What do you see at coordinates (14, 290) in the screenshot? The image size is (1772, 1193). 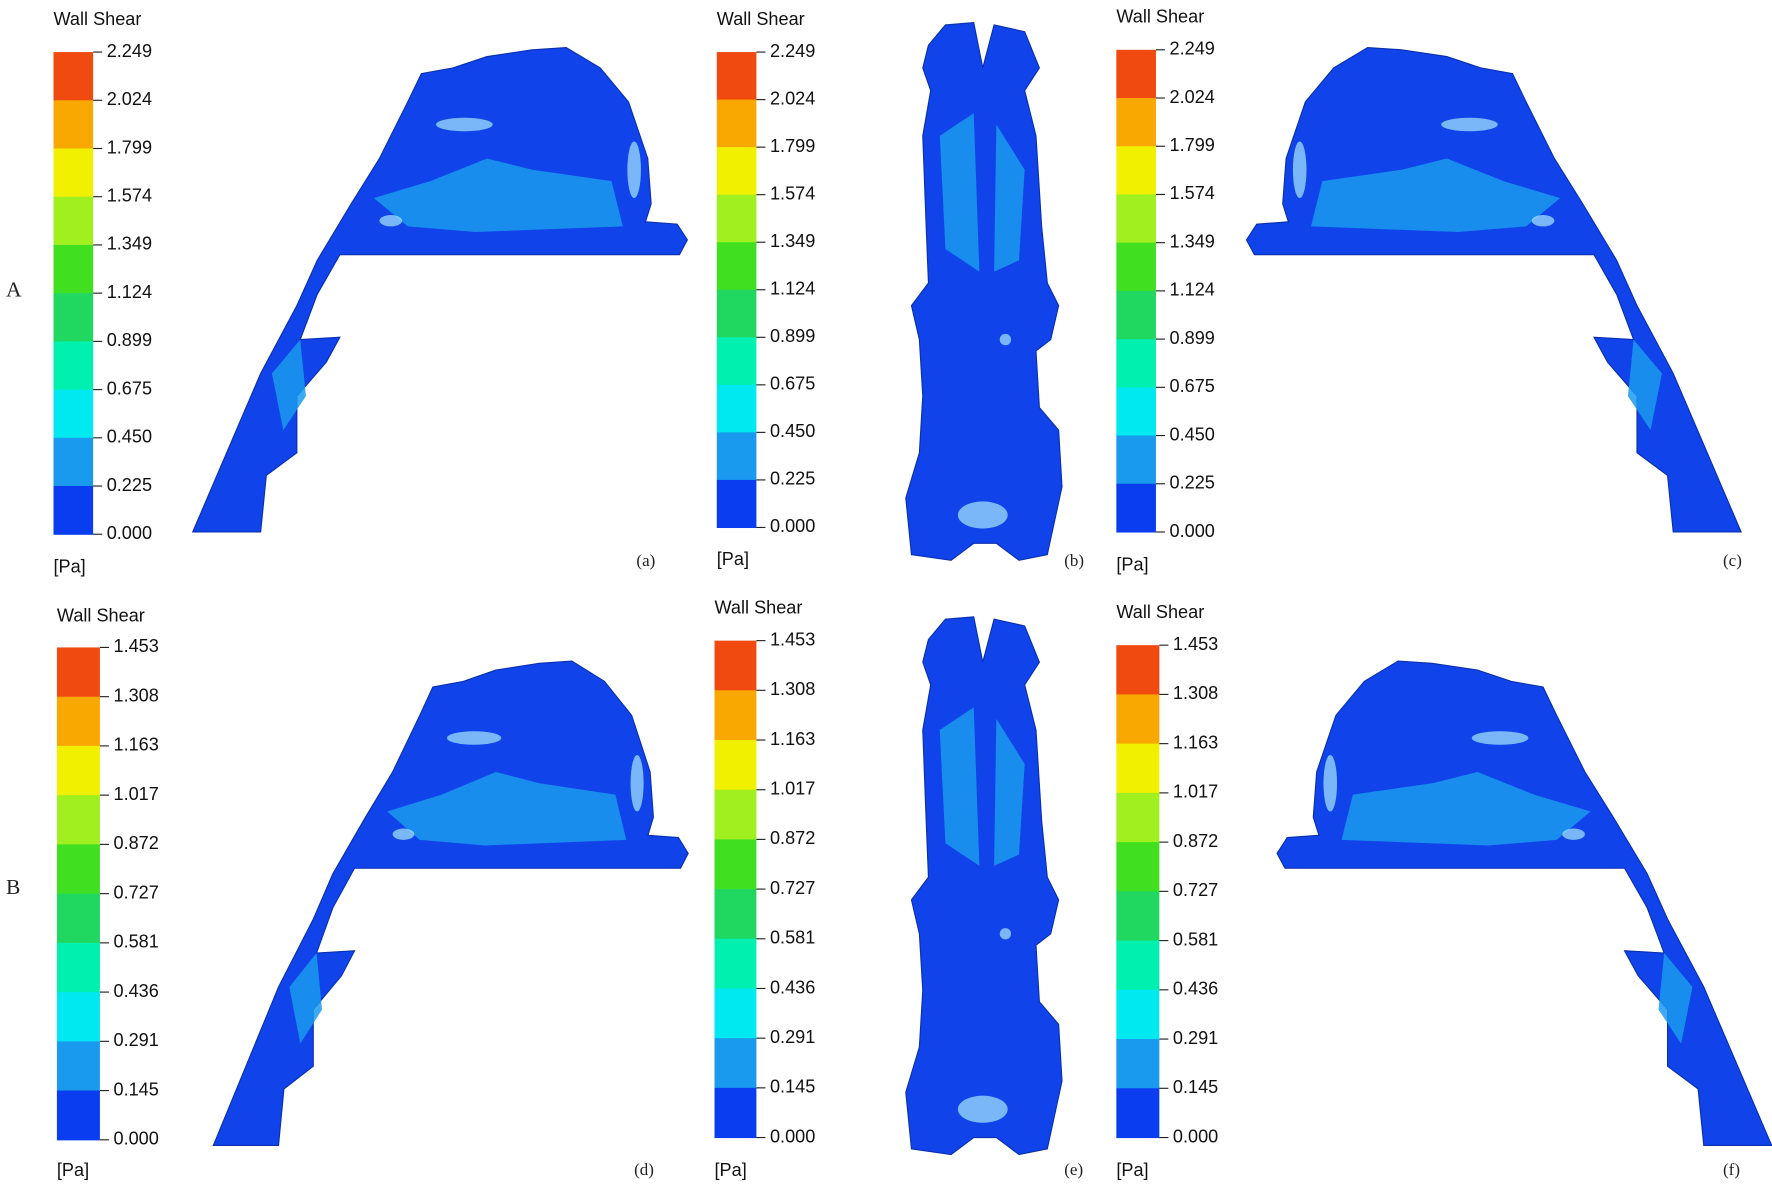 I see `row-label: A` at bounding box center [14, 290].